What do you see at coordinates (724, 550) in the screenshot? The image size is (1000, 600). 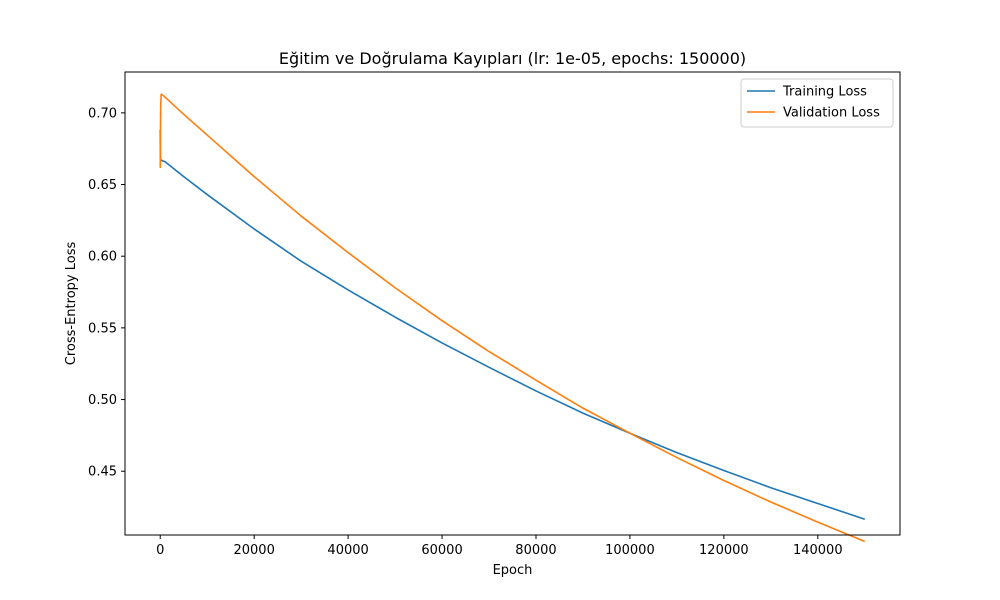 I see `x-tick-label: 120000` at bounding box center [724, 550].